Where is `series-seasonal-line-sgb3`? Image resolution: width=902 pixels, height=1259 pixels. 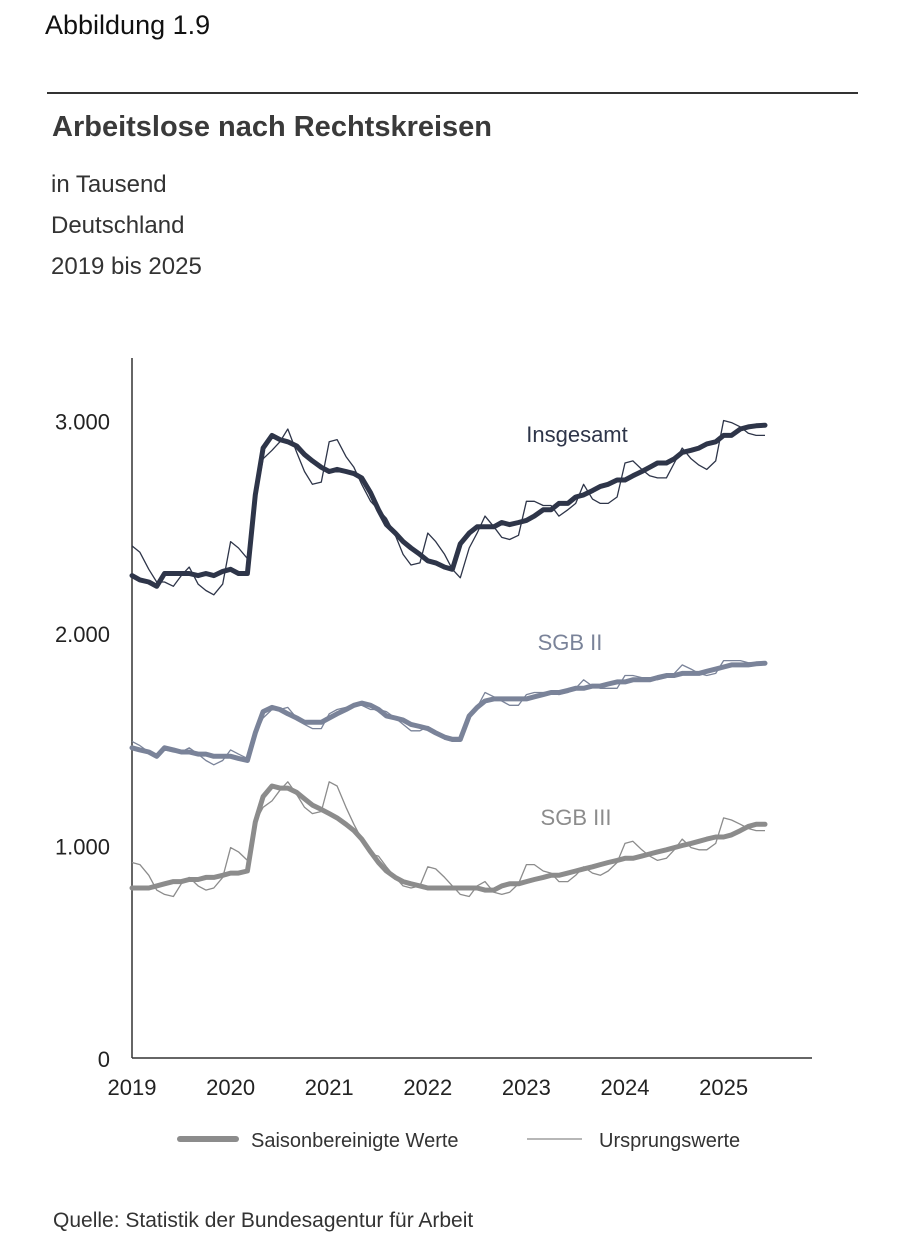 series-seasonal-line-sgb3 is located at coordinates (448, 838).